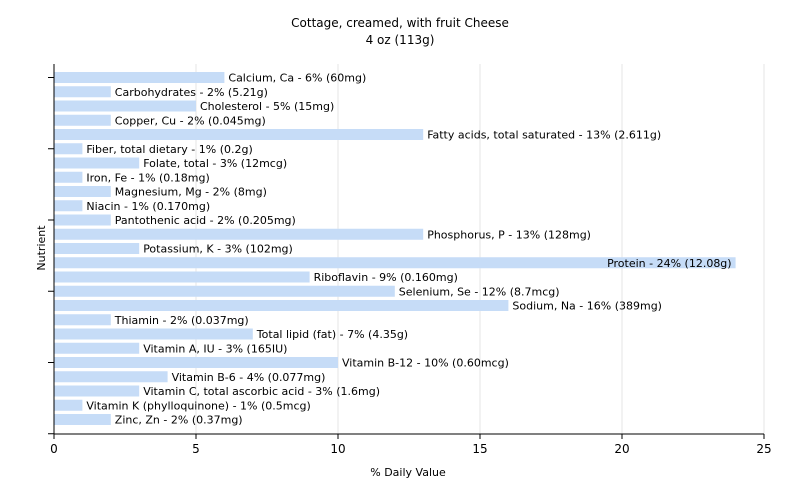  I want to click on bar-label: Magnesium, Mg - 2% (8mg), so click(191, 192).